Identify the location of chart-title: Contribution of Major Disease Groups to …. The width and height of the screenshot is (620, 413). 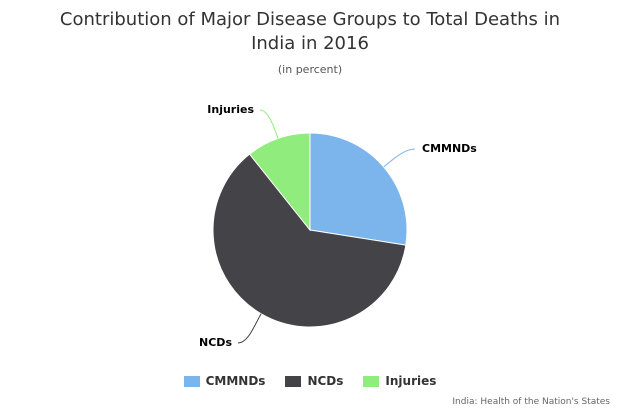
(310, 31).